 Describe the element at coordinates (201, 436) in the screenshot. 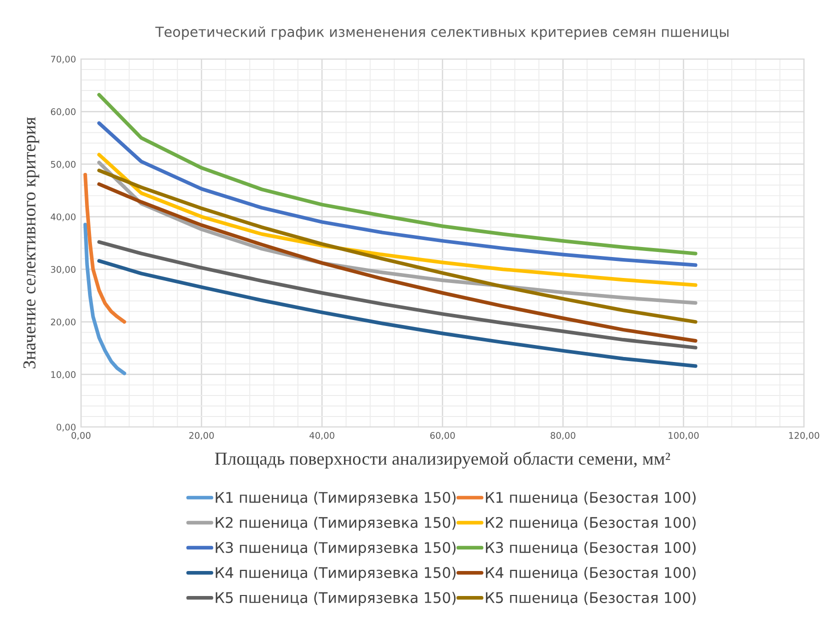

I see `x-tick-label: 20,00` at that location.